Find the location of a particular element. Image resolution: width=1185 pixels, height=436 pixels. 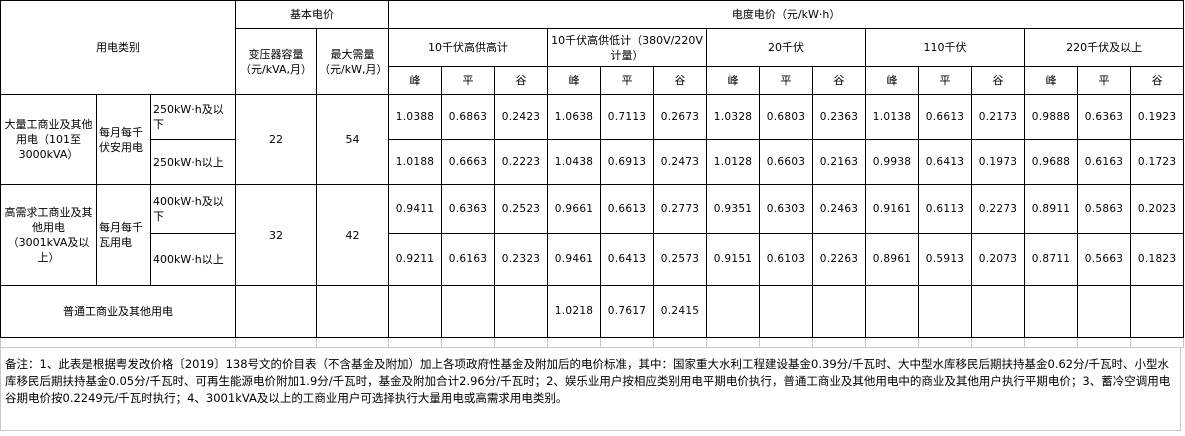

table-row-general: 普通工商业及其他用电 1.0218 0.7617 0.2415 is located at coordinates (592, 311).